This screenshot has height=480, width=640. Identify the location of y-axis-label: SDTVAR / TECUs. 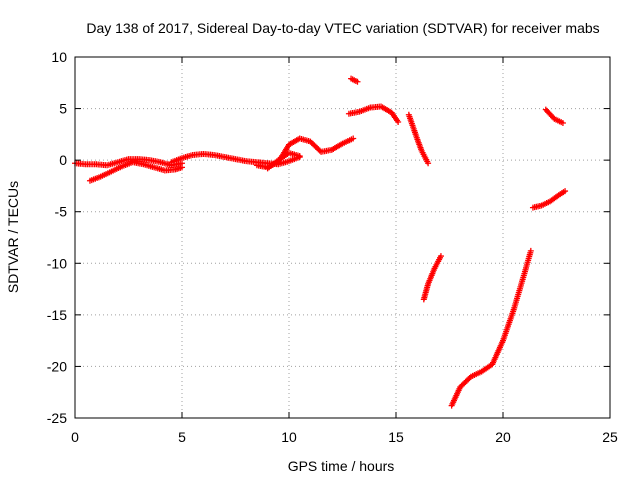
(13, 237).